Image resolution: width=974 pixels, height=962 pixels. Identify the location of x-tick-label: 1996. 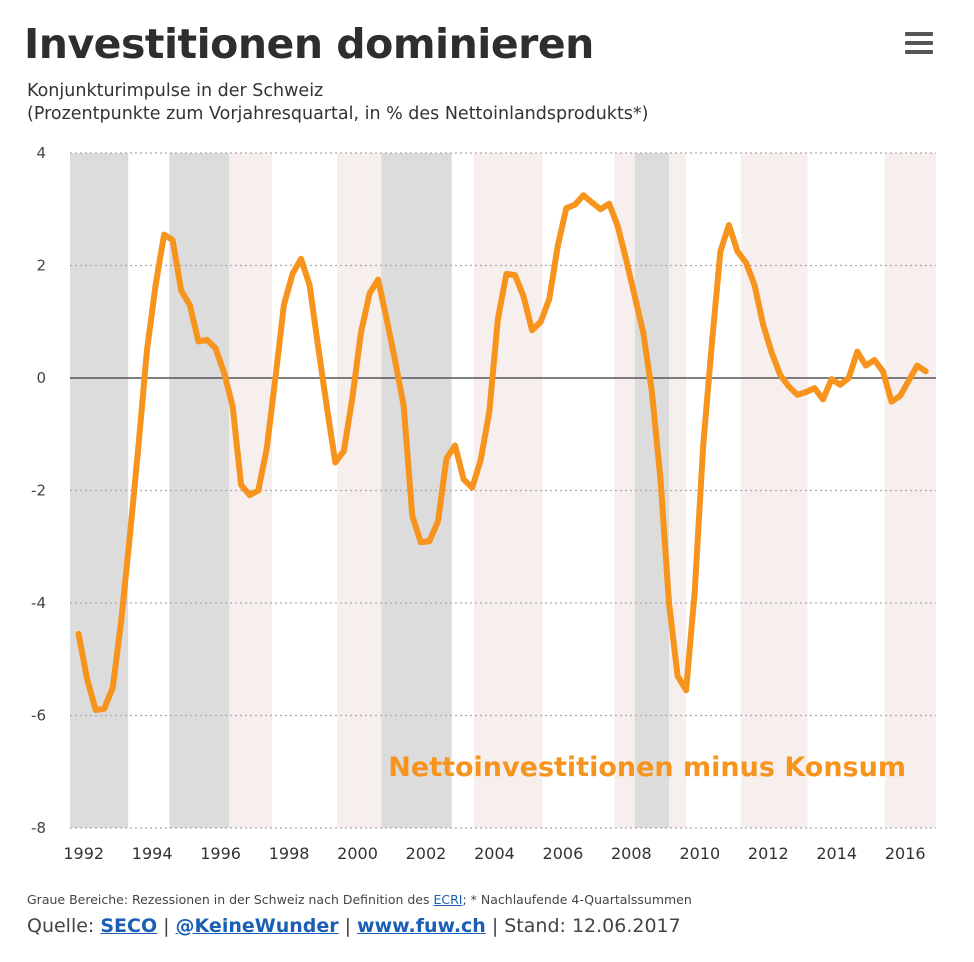
(220, 853).